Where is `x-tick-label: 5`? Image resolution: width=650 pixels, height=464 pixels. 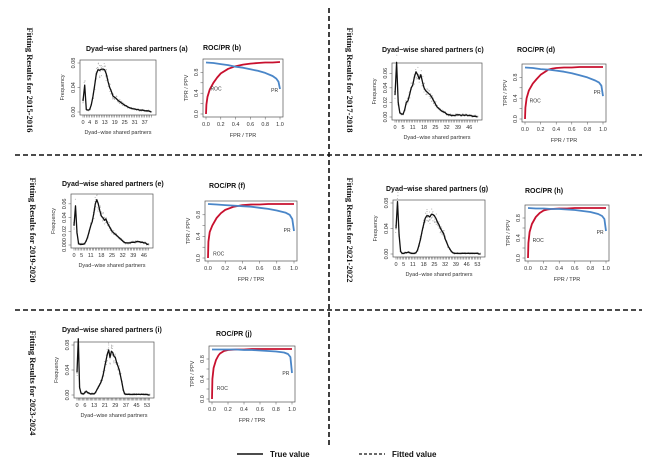
x-tick-label: 5 is located at coordinates (81, 256).